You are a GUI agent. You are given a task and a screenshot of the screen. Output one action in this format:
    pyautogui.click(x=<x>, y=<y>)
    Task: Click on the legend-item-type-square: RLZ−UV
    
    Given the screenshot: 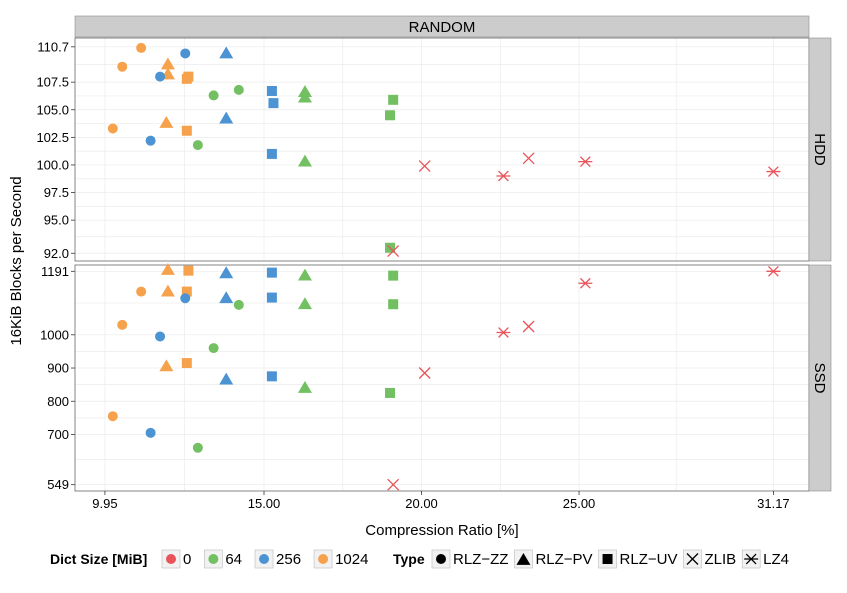 What is the action you would take?
    pyautogui.click(x=638, y=559)
    